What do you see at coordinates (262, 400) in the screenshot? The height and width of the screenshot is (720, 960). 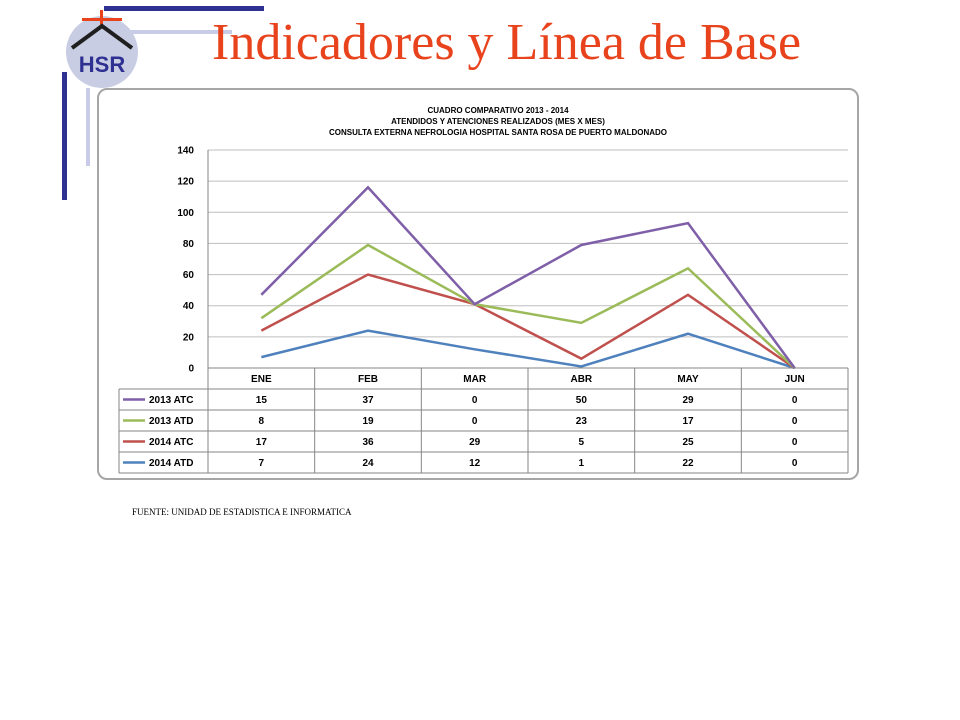 I see `data-table-cell: 15` at bounding box center [262, 400].